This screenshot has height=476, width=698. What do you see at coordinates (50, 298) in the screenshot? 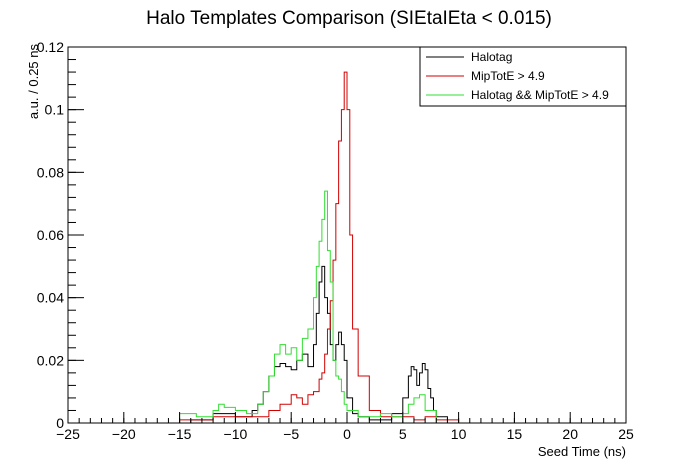
I see `y-tick-label: 0.04` at bounding box center [50, 298].